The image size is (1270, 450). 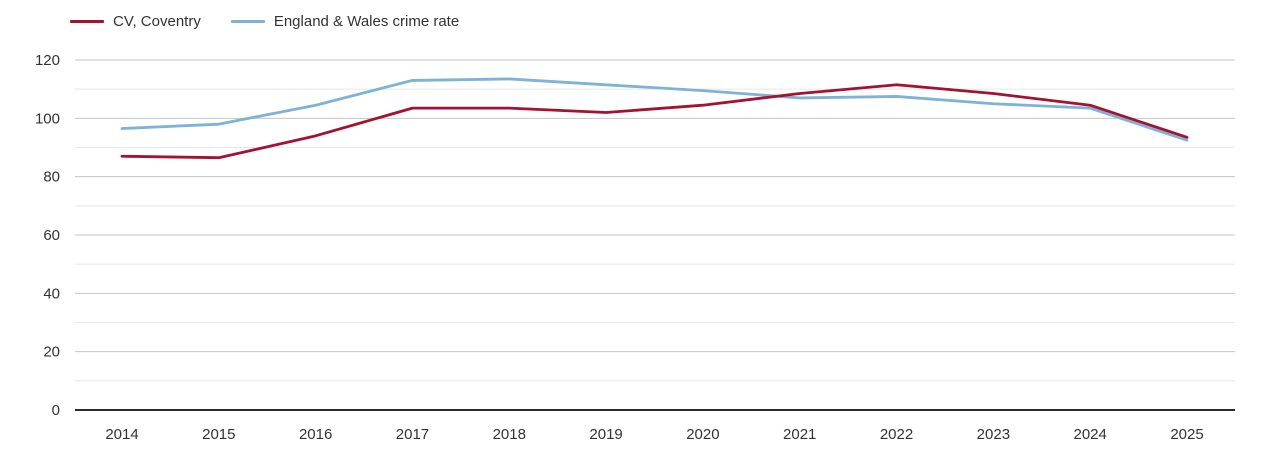 What do you see at coordinates (47, 60) in the screenshot?
I see `y-axis-tick-label: 120` at bounding box center [47, 60].